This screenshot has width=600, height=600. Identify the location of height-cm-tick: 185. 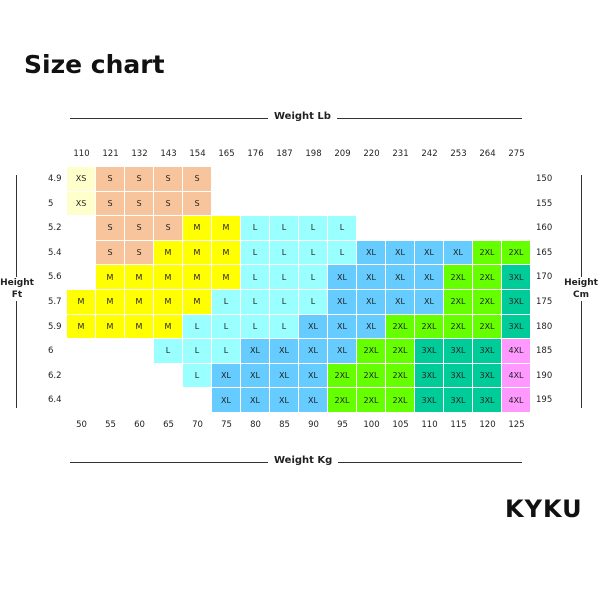
(544, 351).